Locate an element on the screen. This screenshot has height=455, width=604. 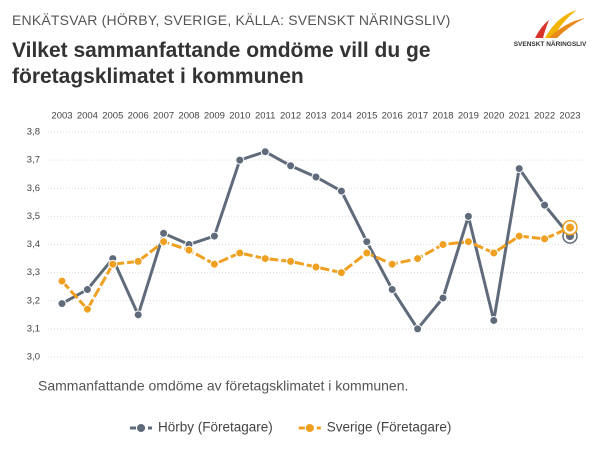
x-tick-label: 2003 is located at coordinates (61, 116).